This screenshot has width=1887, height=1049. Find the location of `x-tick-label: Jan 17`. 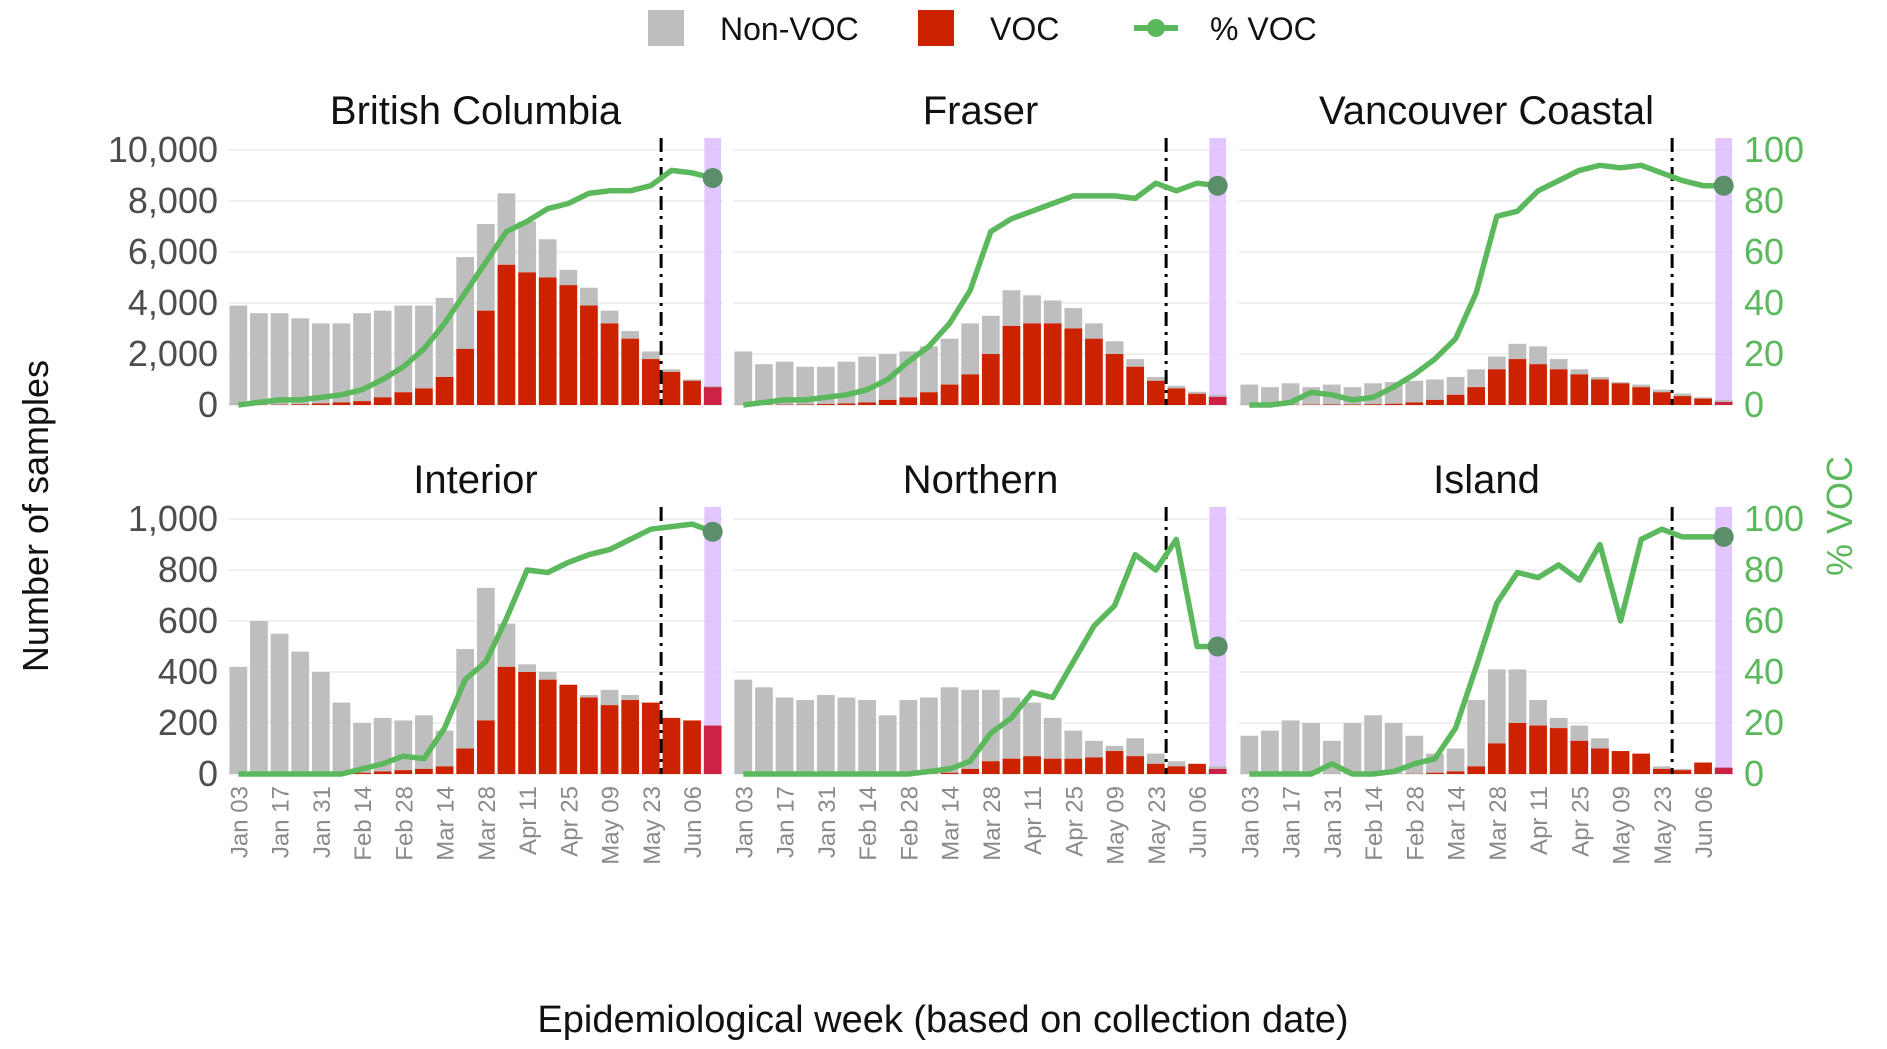

x-tick-label: Jan 17 is located at coordinates (1292, 822).